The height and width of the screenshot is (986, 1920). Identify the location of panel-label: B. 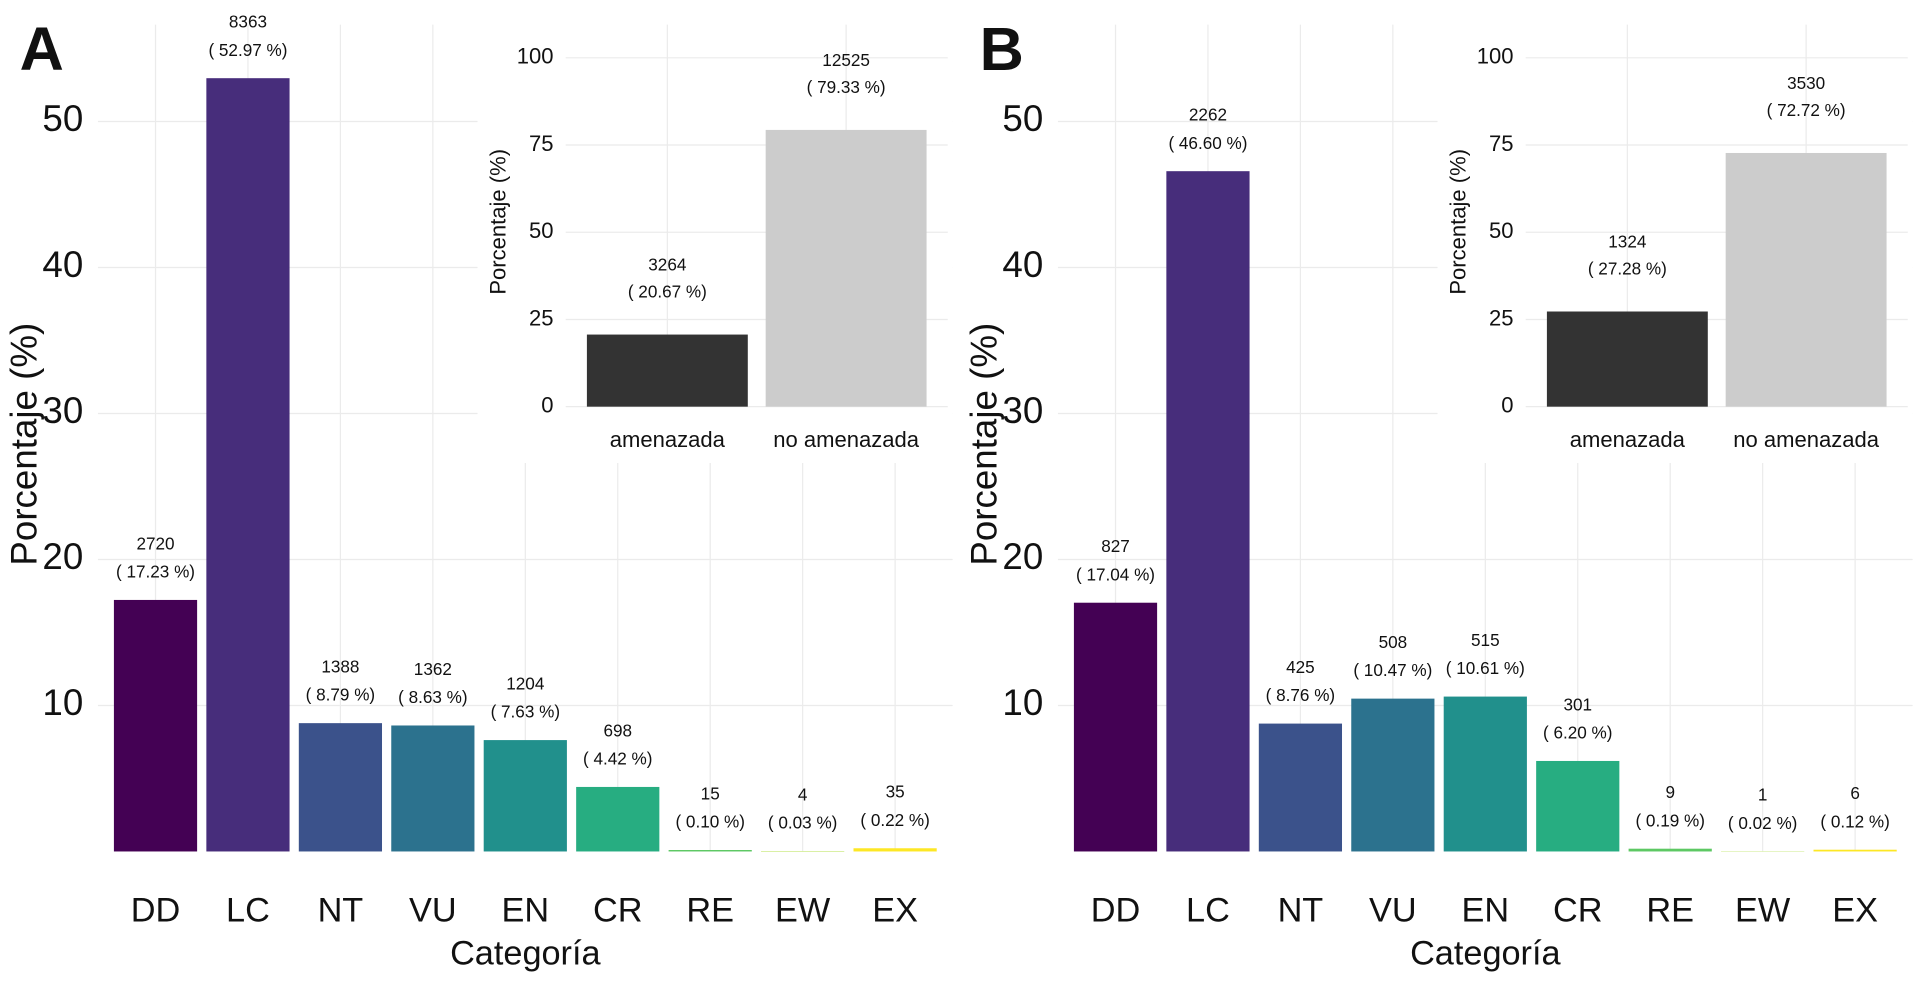
(1002, 49).